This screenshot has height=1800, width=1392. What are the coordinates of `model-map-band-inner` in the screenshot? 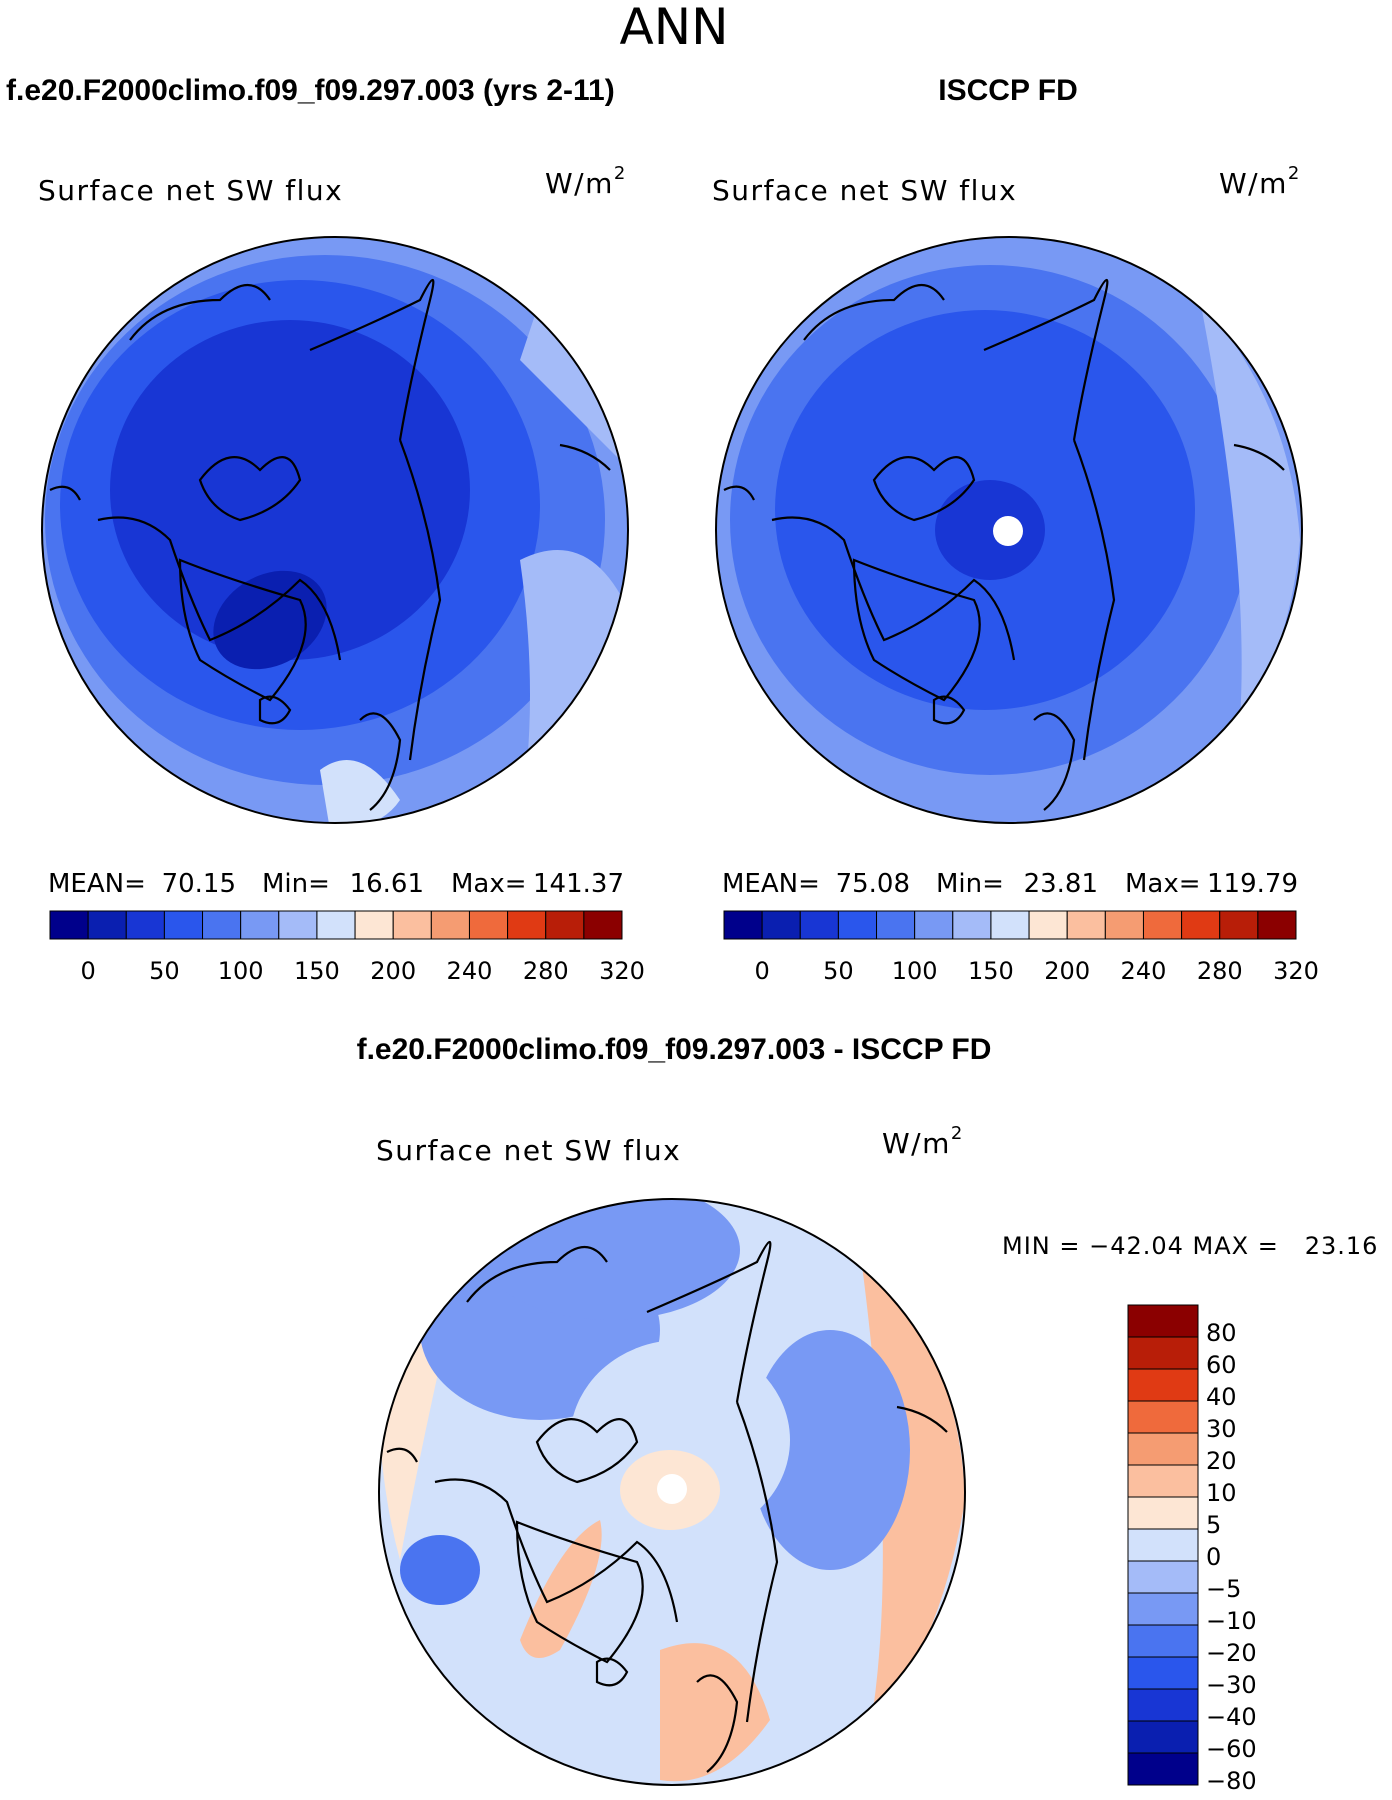 It's located at (290, 490).